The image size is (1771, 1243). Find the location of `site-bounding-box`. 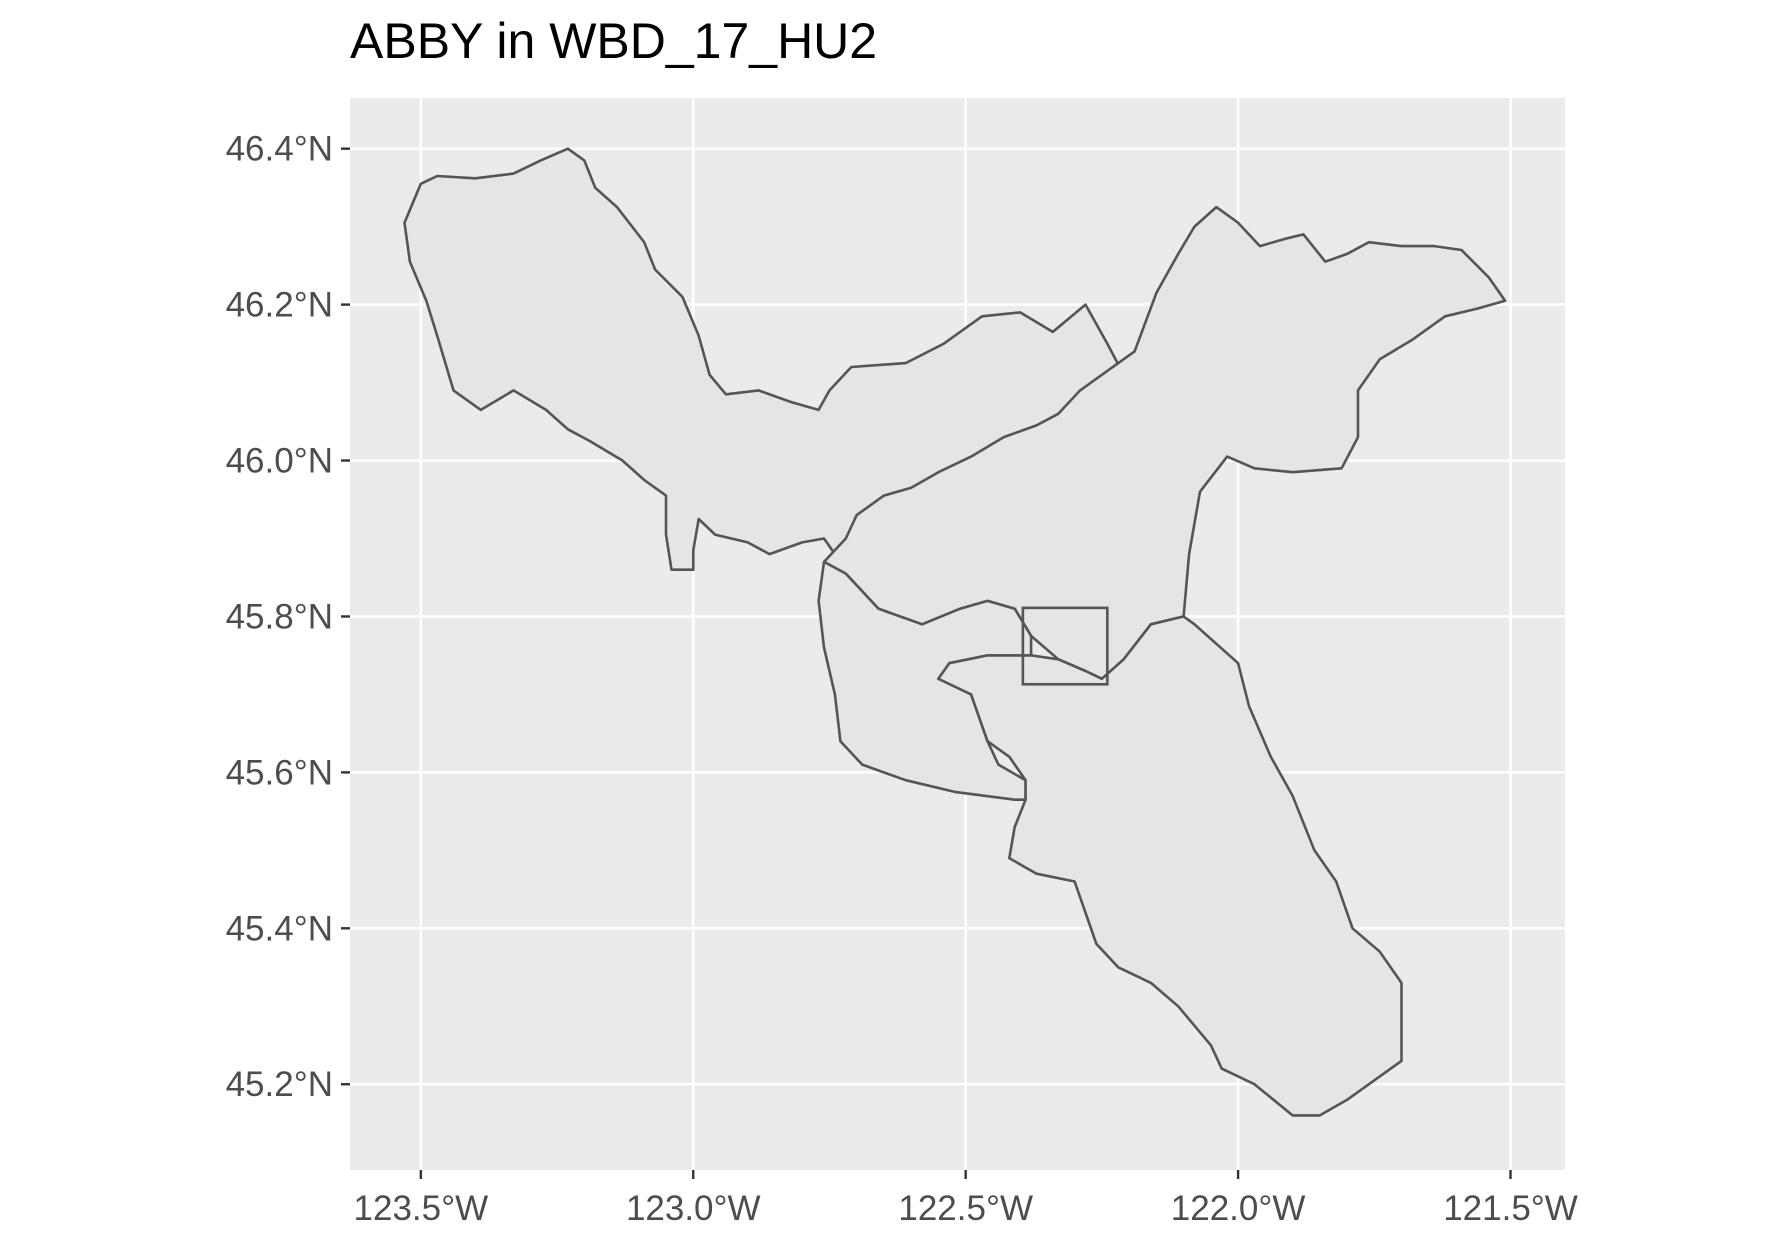

site-bounding-box is located at coordinates (1065, 646).